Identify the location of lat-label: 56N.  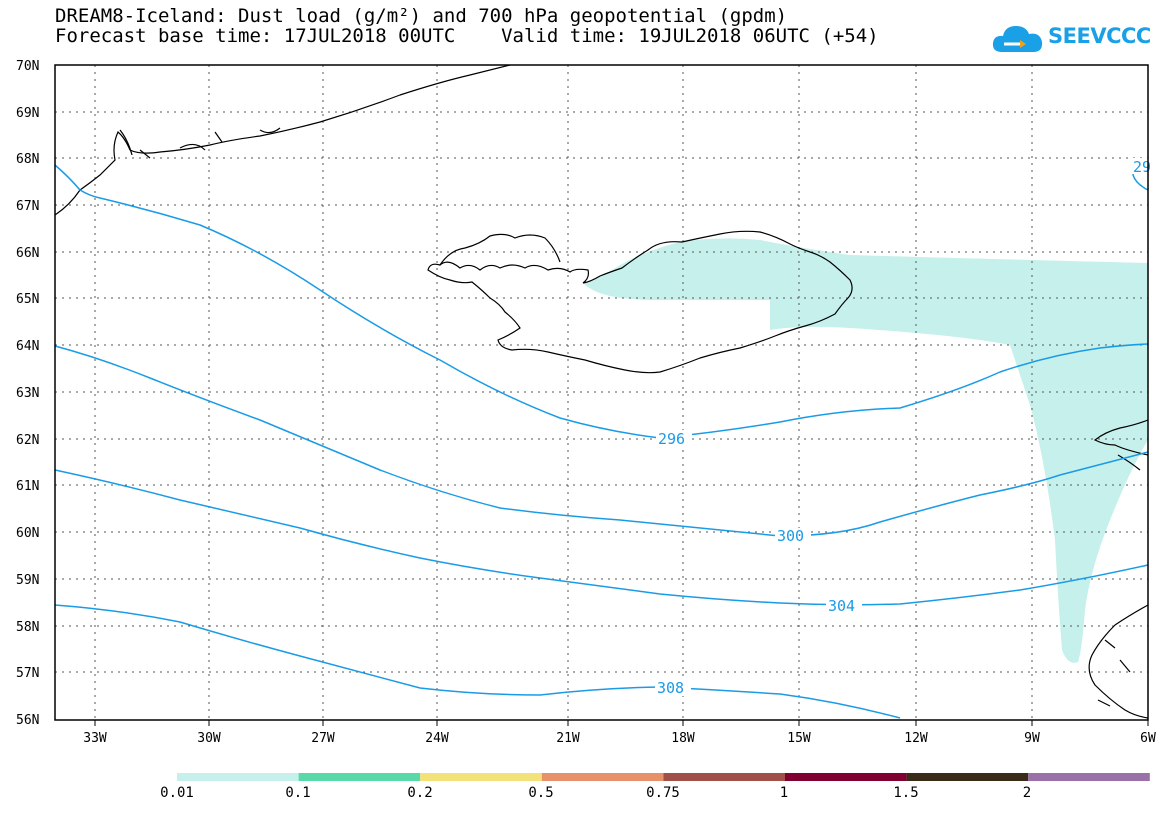
(27, 720).